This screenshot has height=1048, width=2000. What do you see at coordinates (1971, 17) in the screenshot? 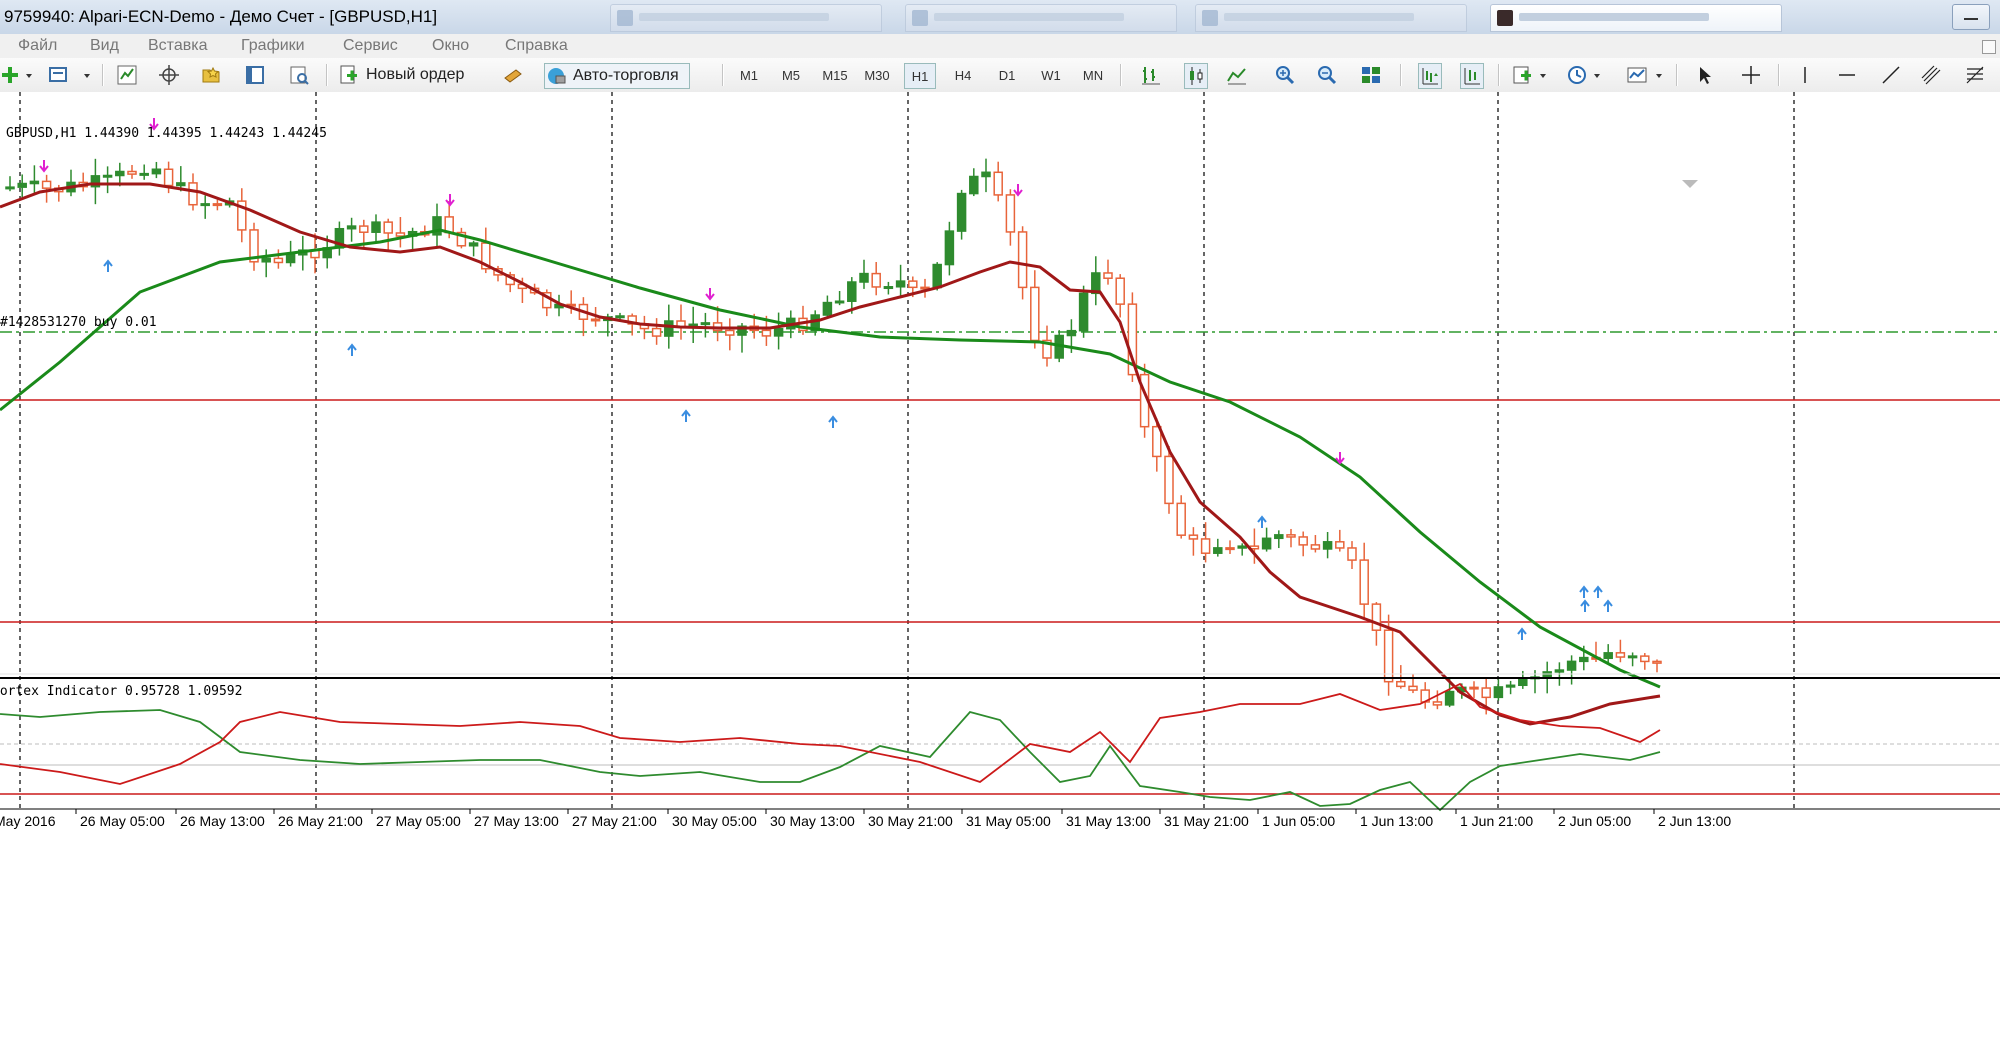
I see `minimize-button` at bounding box center [1971, 17].